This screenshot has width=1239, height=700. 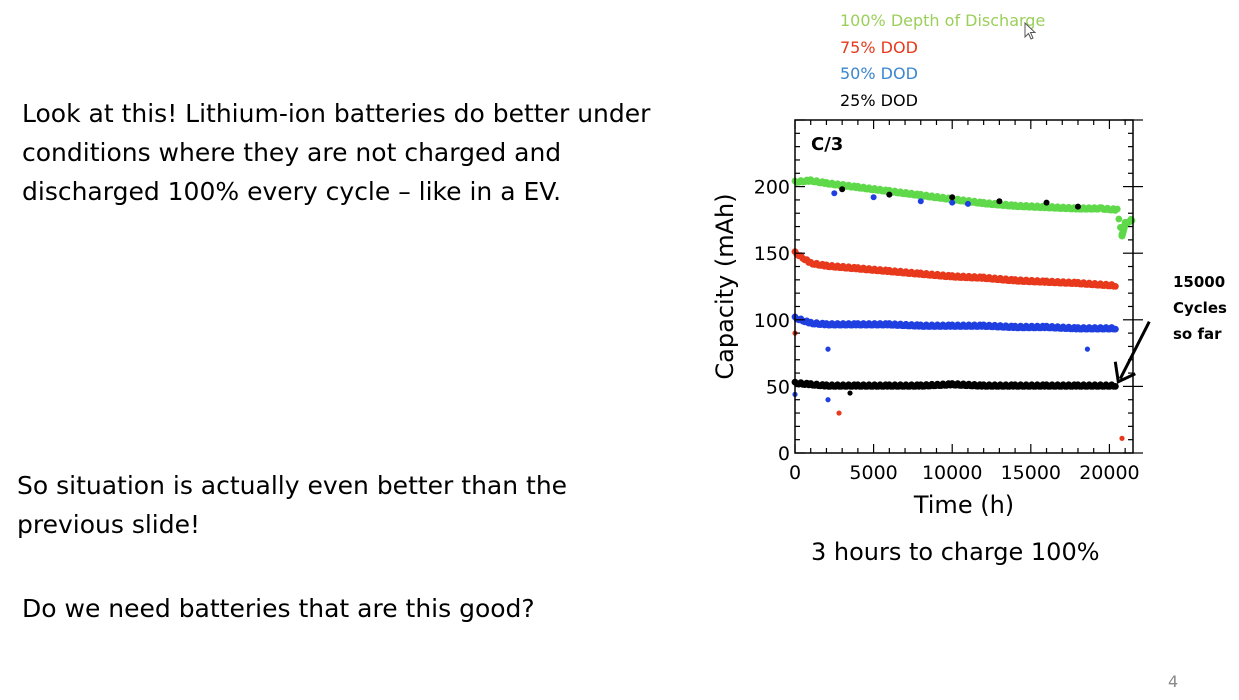 I want to click on annotation-line-2: Cycles, so click(x=1200, y=308).